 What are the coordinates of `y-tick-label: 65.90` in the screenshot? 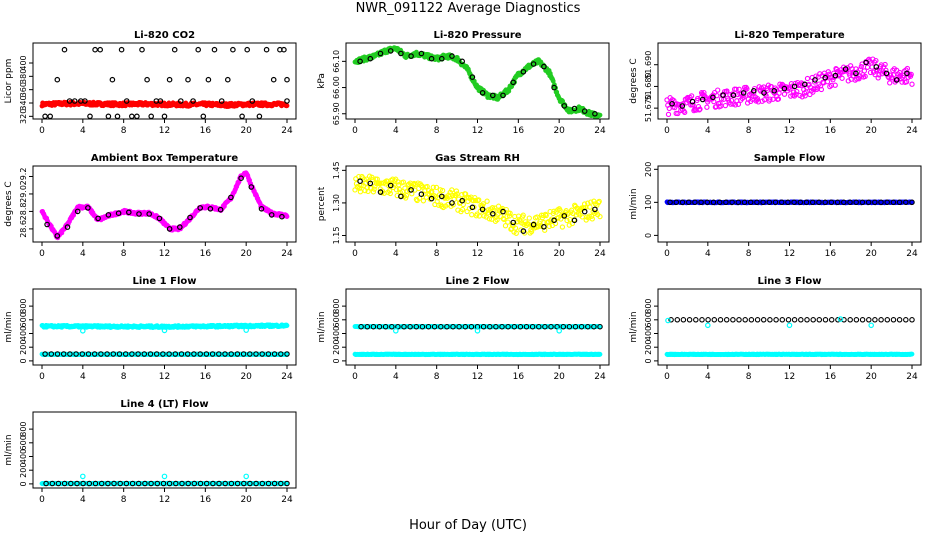 It's located at (336, 113).